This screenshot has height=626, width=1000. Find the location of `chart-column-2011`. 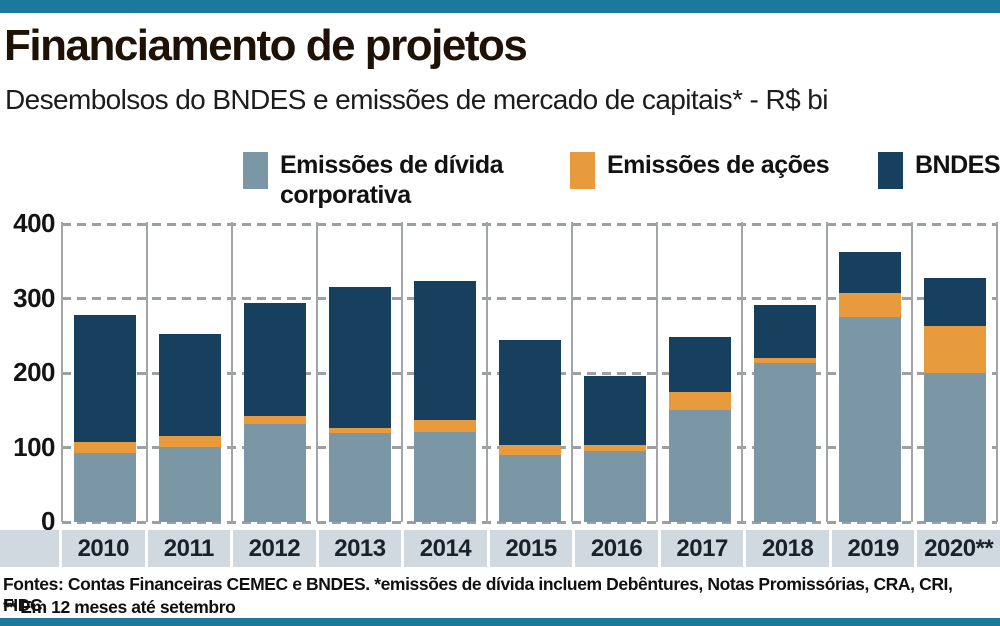

chart-column-2011 is located at coordinates (189, 373).